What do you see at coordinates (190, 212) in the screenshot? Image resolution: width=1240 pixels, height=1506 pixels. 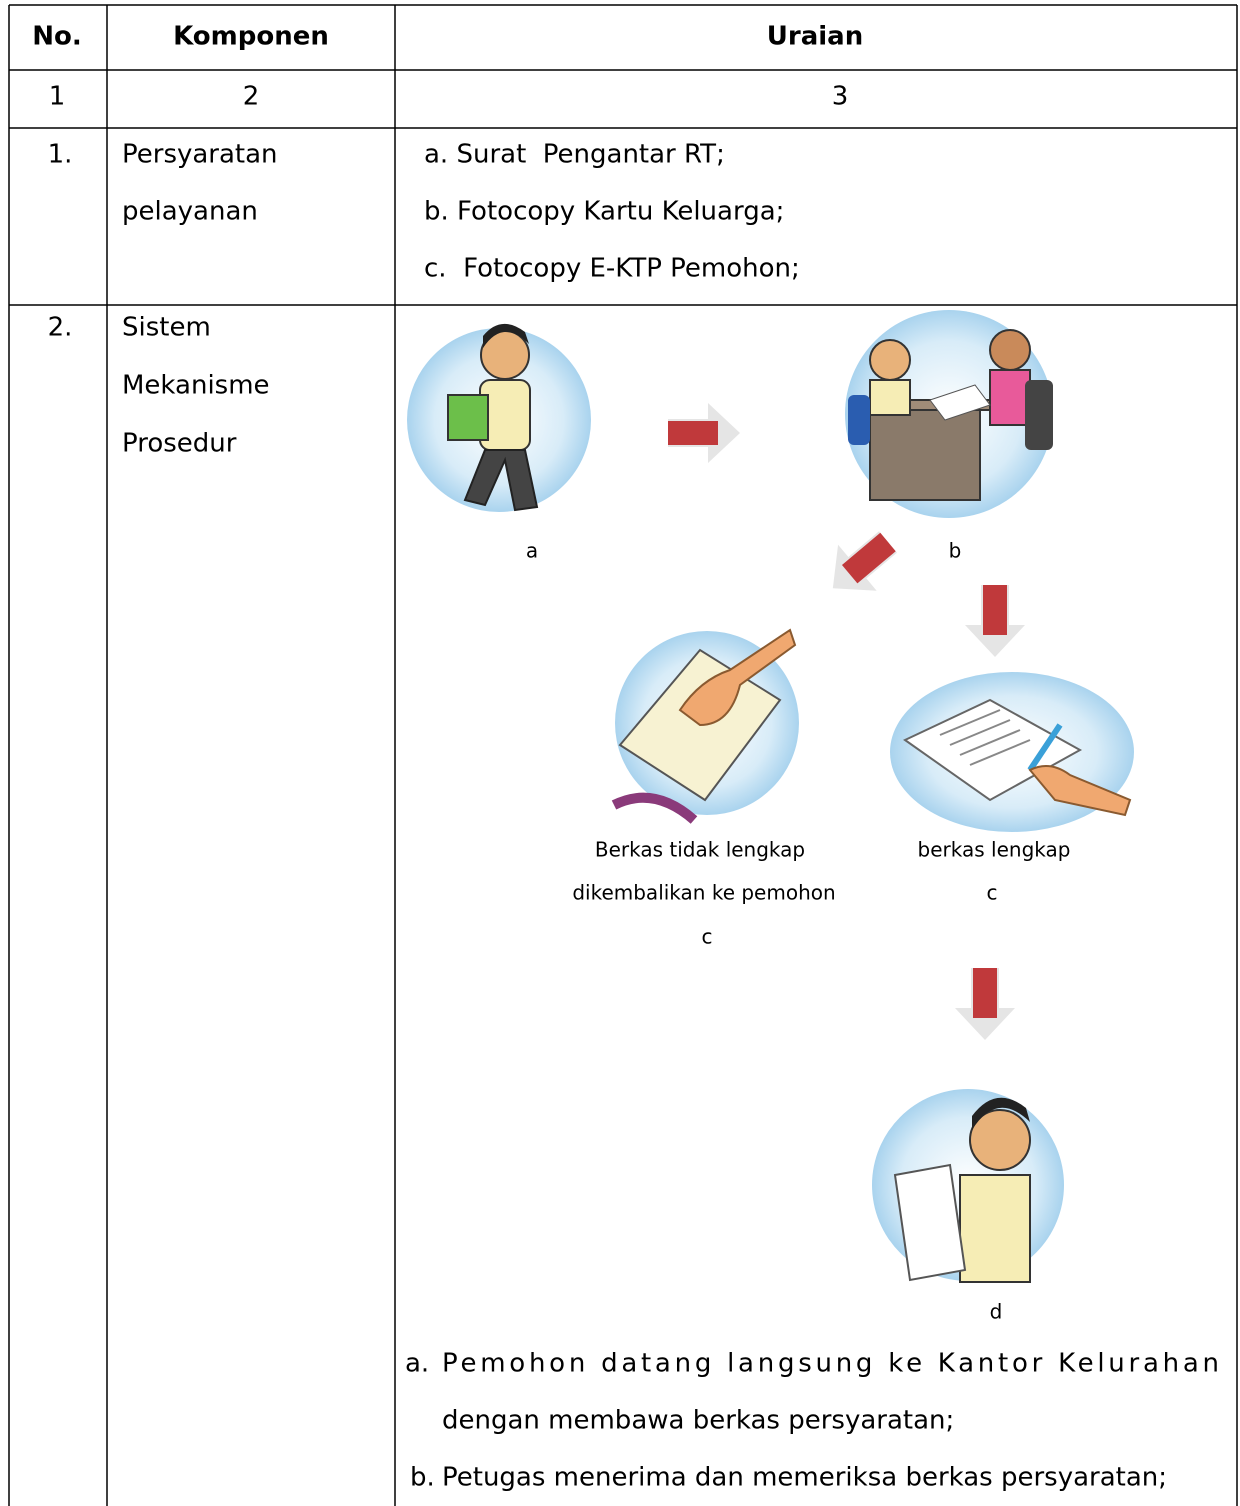 I see `component: pelayanan` at bounding box center [190, 212].